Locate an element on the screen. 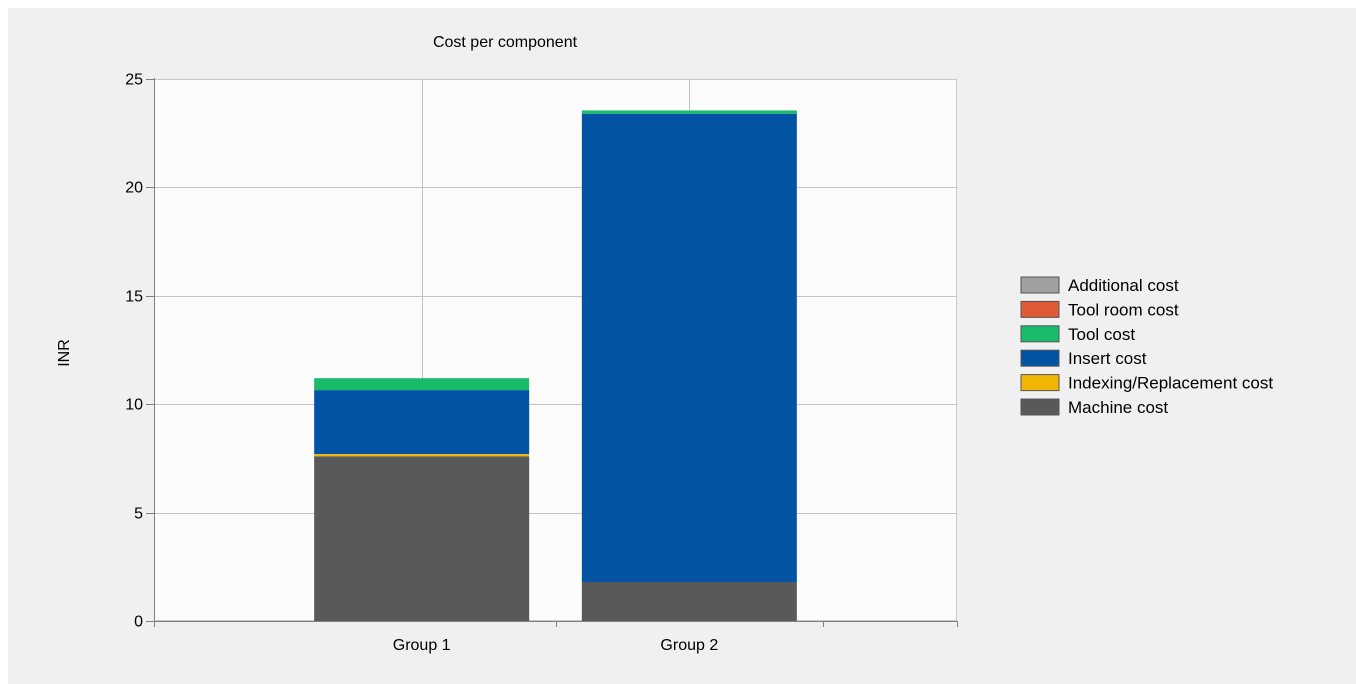 The height and width of the screenshot is (684, 1356). y-tick-label: 15 is located at coordinates (134, 297).